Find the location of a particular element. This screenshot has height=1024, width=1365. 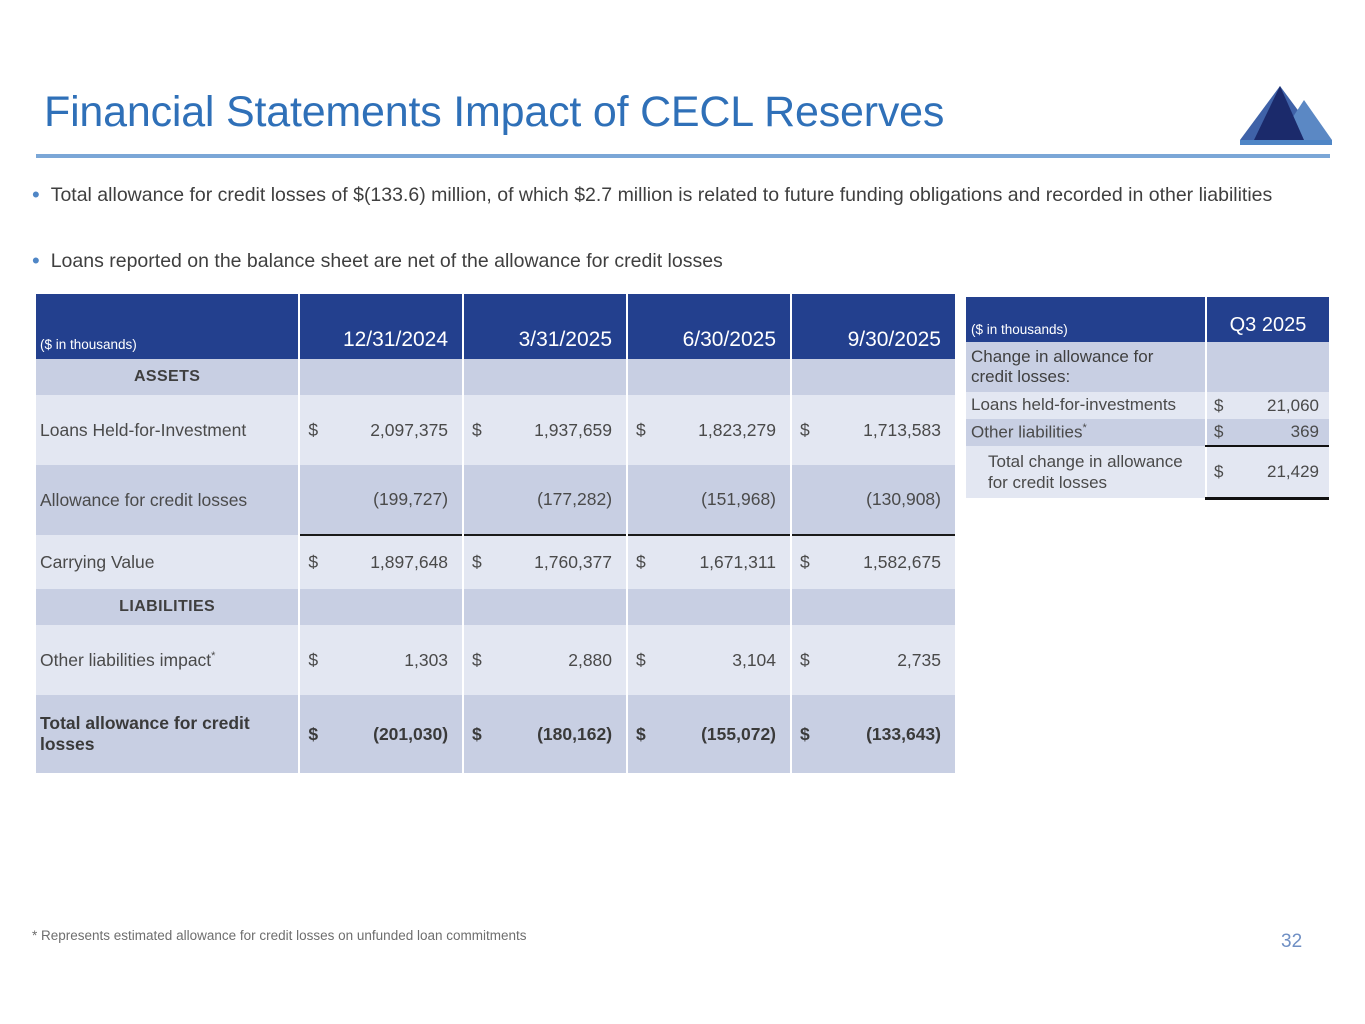

cell-value: 1,897,648 is located at coordinates (398, 561).